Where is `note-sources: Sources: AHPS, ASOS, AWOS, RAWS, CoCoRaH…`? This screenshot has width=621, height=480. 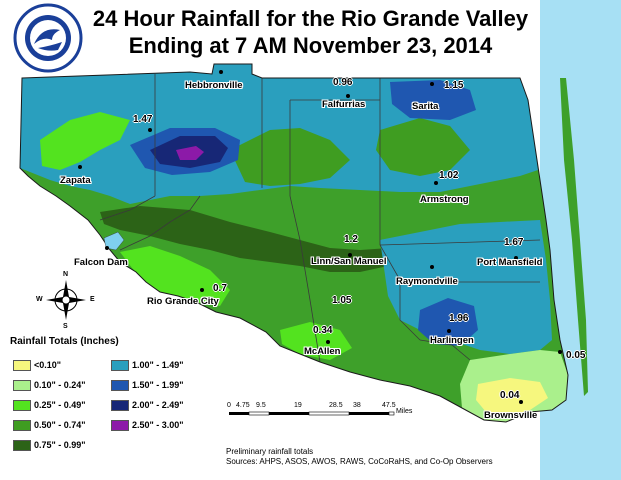 note-sources: Sources: AHPS, ASOS, AWOS, RAWS, CoCoRaH… is located at coordinates (359, 461).